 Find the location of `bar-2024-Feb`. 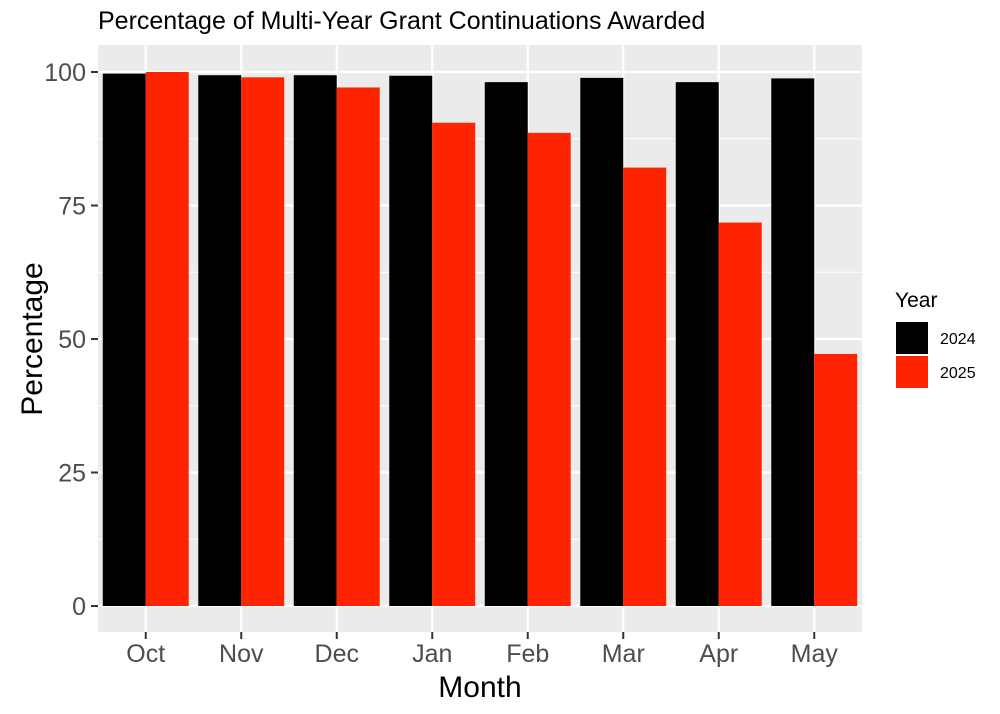

bar-2024-Feb is located at coordinates (506, 344).